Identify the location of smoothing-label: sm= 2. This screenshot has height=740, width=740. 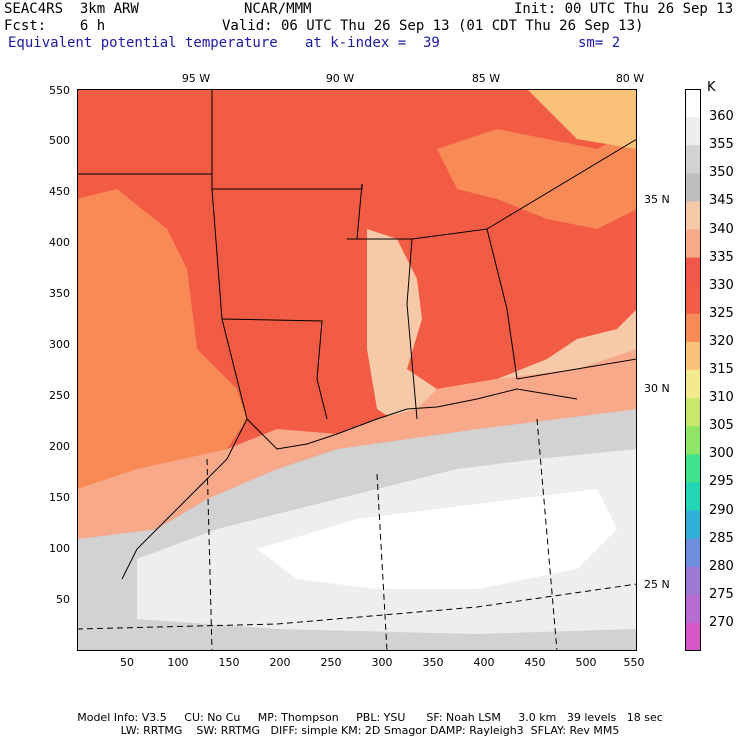
(599, 43).